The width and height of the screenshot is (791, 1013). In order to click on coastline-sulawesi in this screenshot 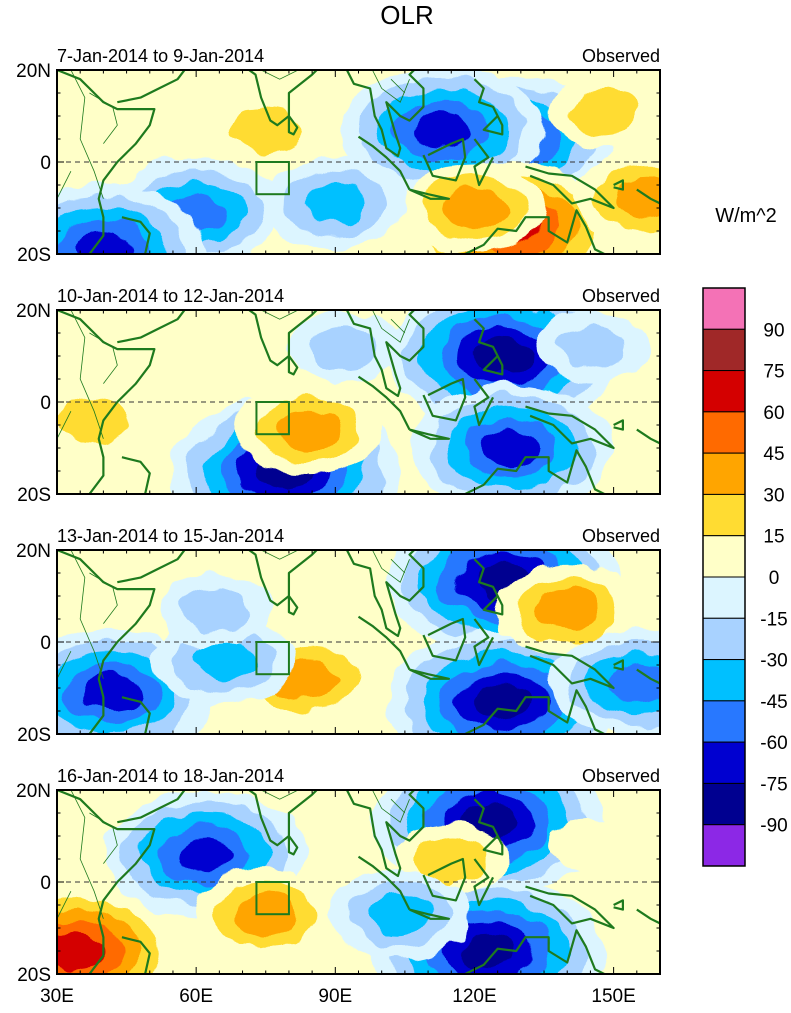, I will do `click(483, 162)`.